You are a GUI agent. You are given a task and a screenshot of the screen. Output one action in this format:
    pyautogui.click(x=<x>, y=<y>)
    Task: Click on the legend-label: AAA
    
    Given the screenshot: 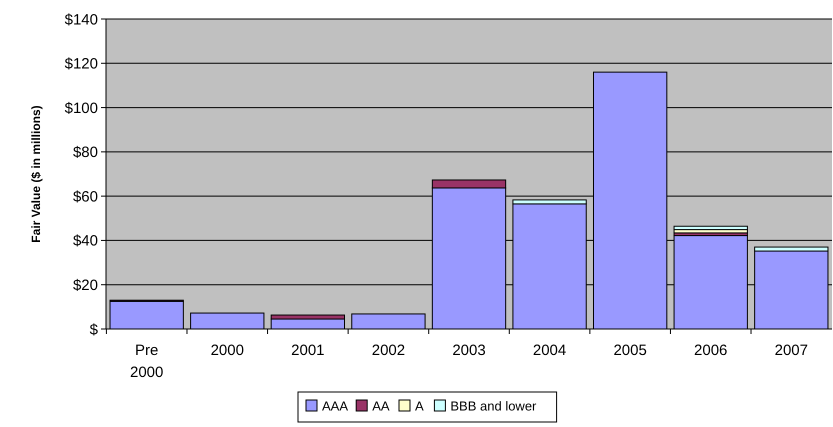 What is the action you would take?
    pyautogui.click(x=335, y=406)
    